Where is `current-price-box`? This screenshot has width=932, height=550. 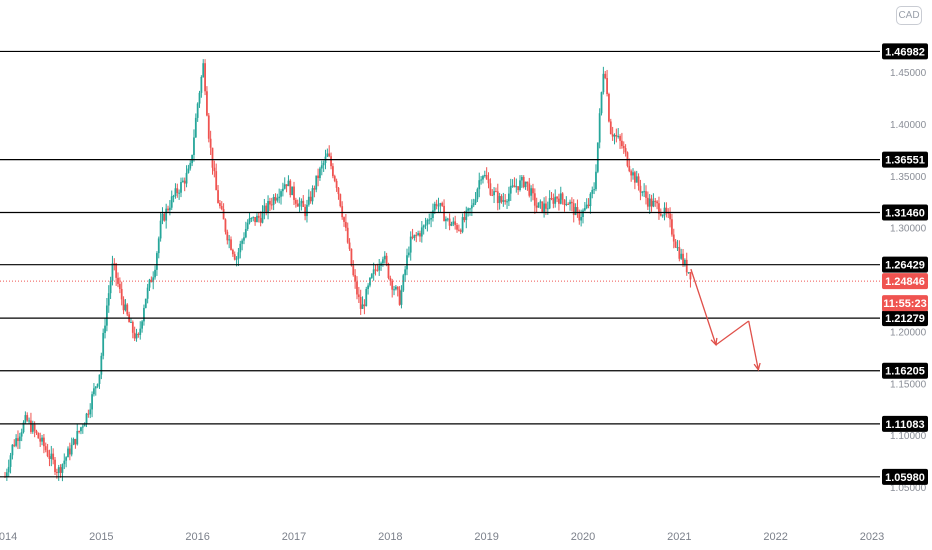
current-price-box is located at coordinates (905, 281).